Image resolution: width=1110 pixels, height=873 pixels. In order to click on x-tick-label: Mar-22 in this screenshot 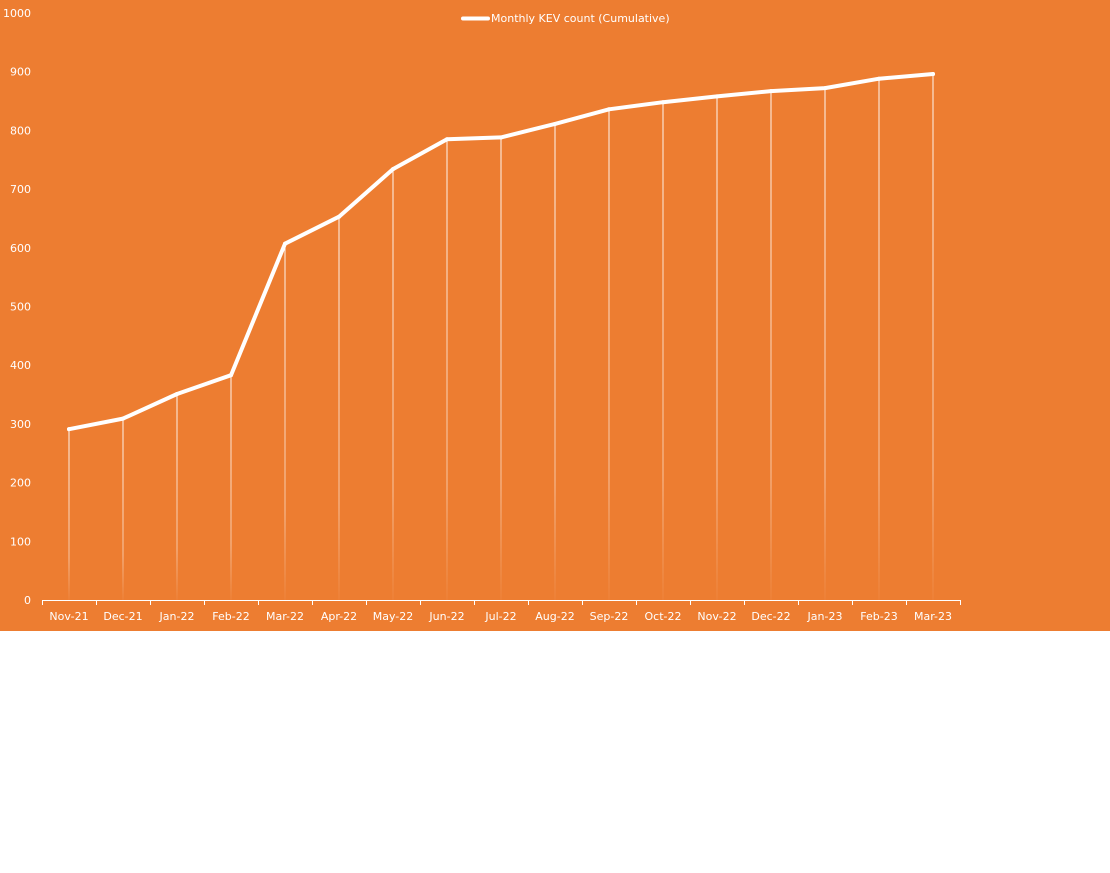, I will do `click(285, 616)`.